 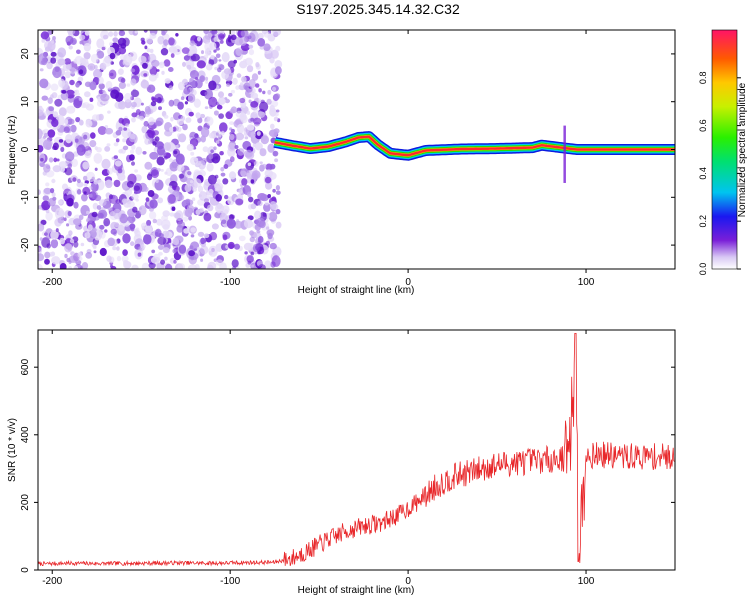 I want to click on spectrogram-noise-region, so click(x=160, y=149).